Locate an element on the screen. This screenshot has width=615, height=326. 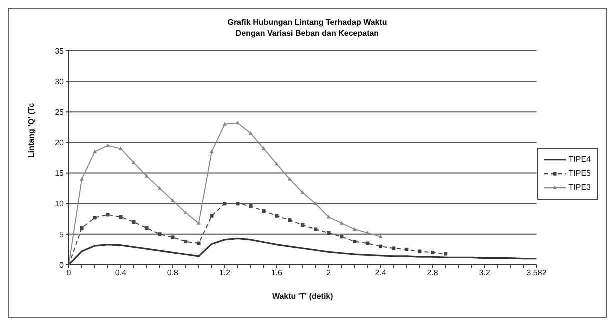
x-tick-label: 0.8 is located at coordinates (173, 273).